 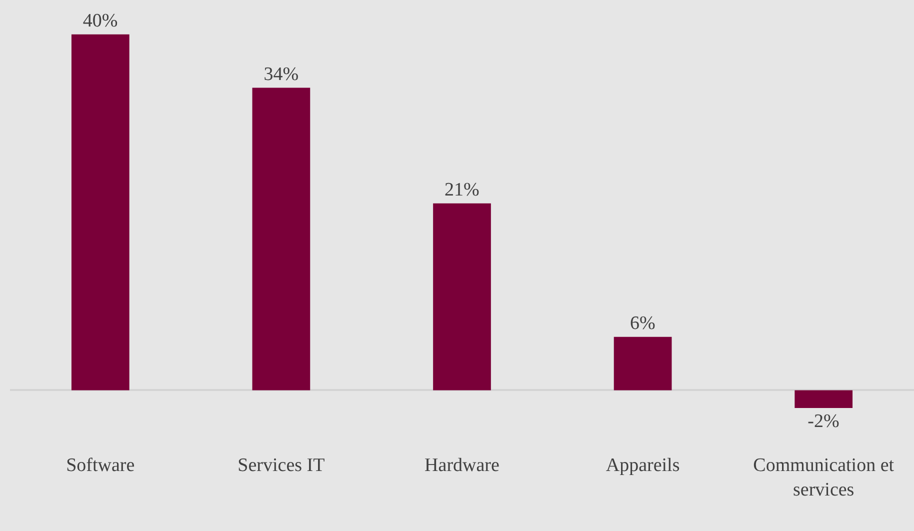 What do you see at coordinates (824, 421) in the screenshot?
I see `data-label: -2%` at bounding box center [824, 421].